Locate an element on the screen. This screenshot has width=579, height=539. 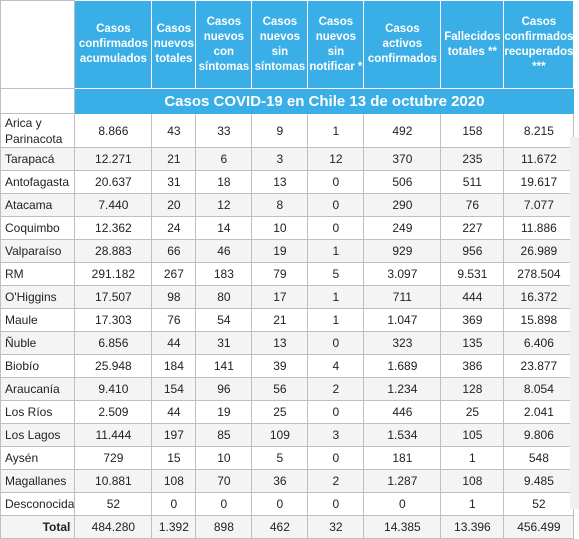
region-name-cell: Tarapacá is located at coordinates (38, 159).